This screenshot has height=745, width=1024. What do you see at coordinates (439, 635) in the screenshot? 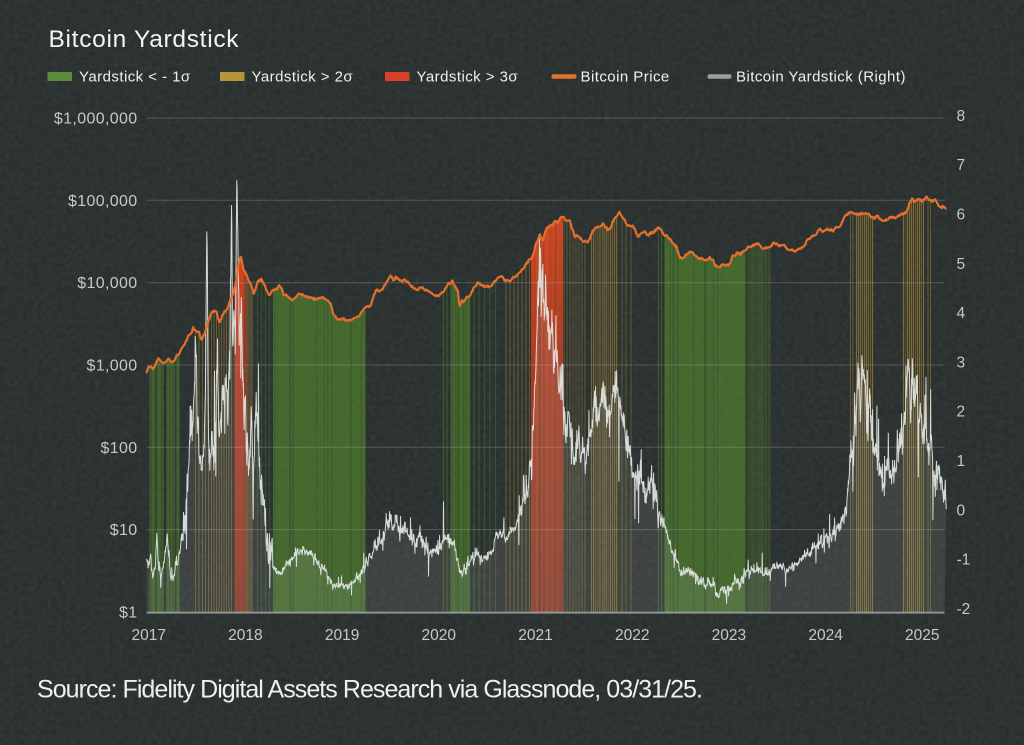
I see `svg-text: 2020` at bounding box center [439, 635].